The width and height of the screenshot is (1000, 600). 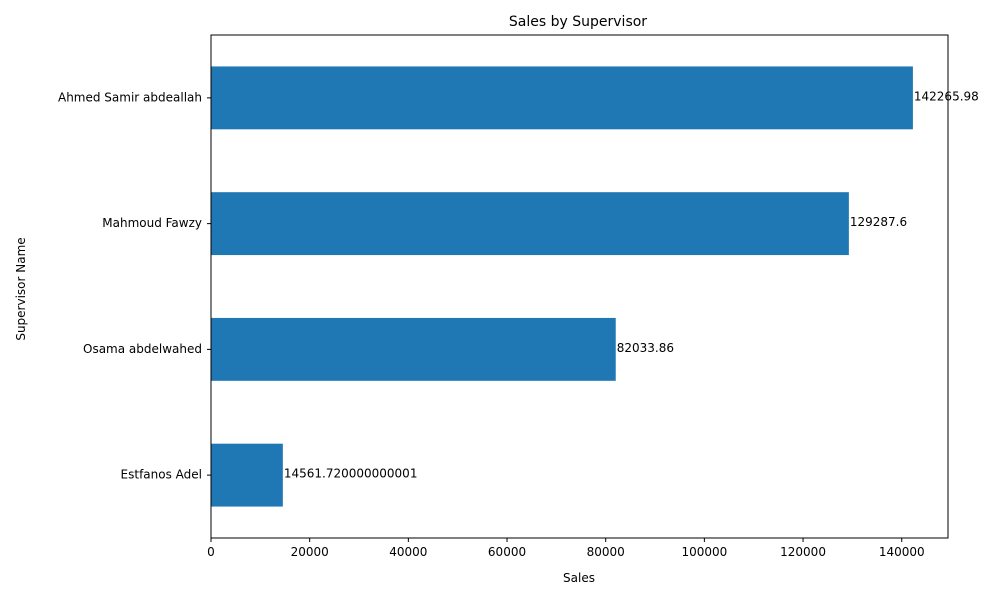 What do you see at coordinates (21, 288) in the screenshot?
I see `y-axis-label: Supervisor Name` at bounding box center [21, 288].